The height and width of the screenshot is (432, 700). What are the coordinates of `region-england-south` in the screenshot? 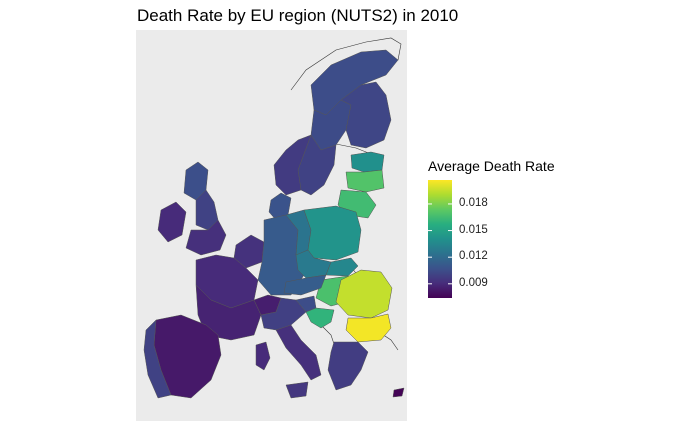 It's located at (206, 237).